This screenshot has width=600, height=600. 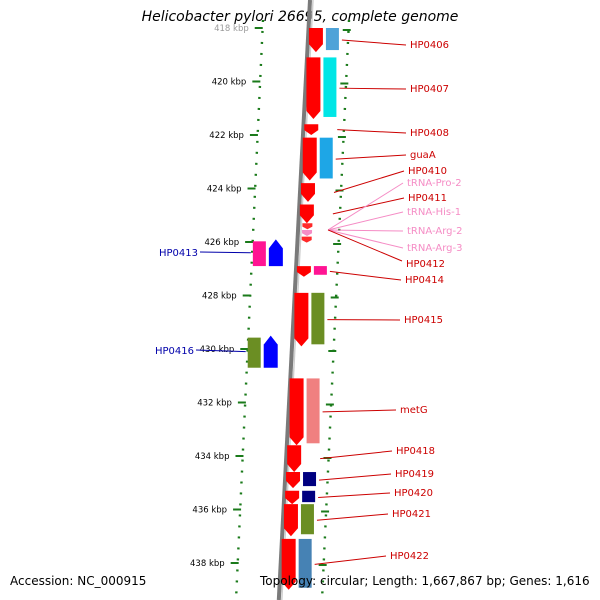 I want to click on gene-label-hp0419: HP0419, so click(x=414, y=474).